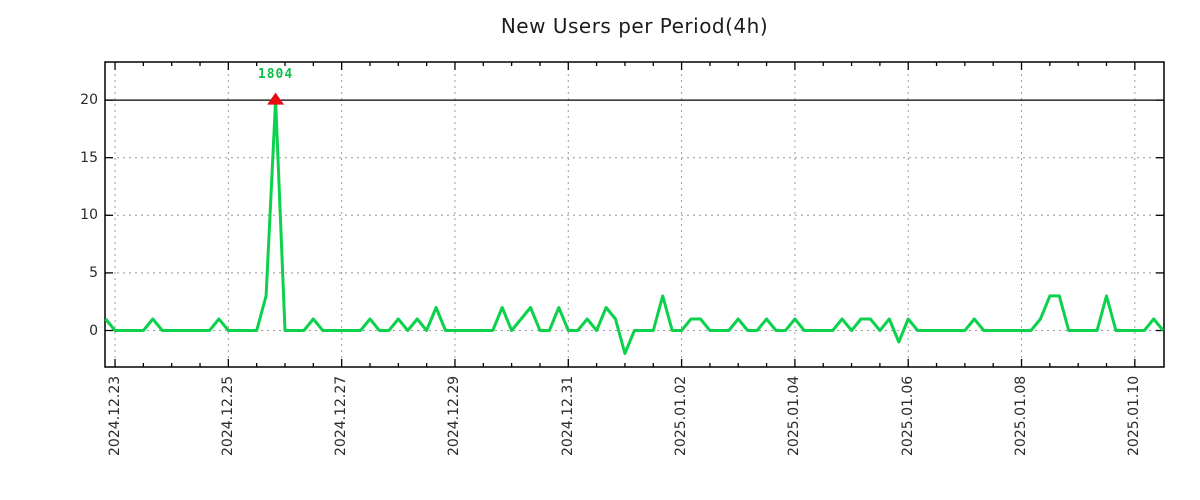  Describe the element at coordinates (341, 415) in the screenshot. I see `x-tick-label: 2024.12.27` at that location.